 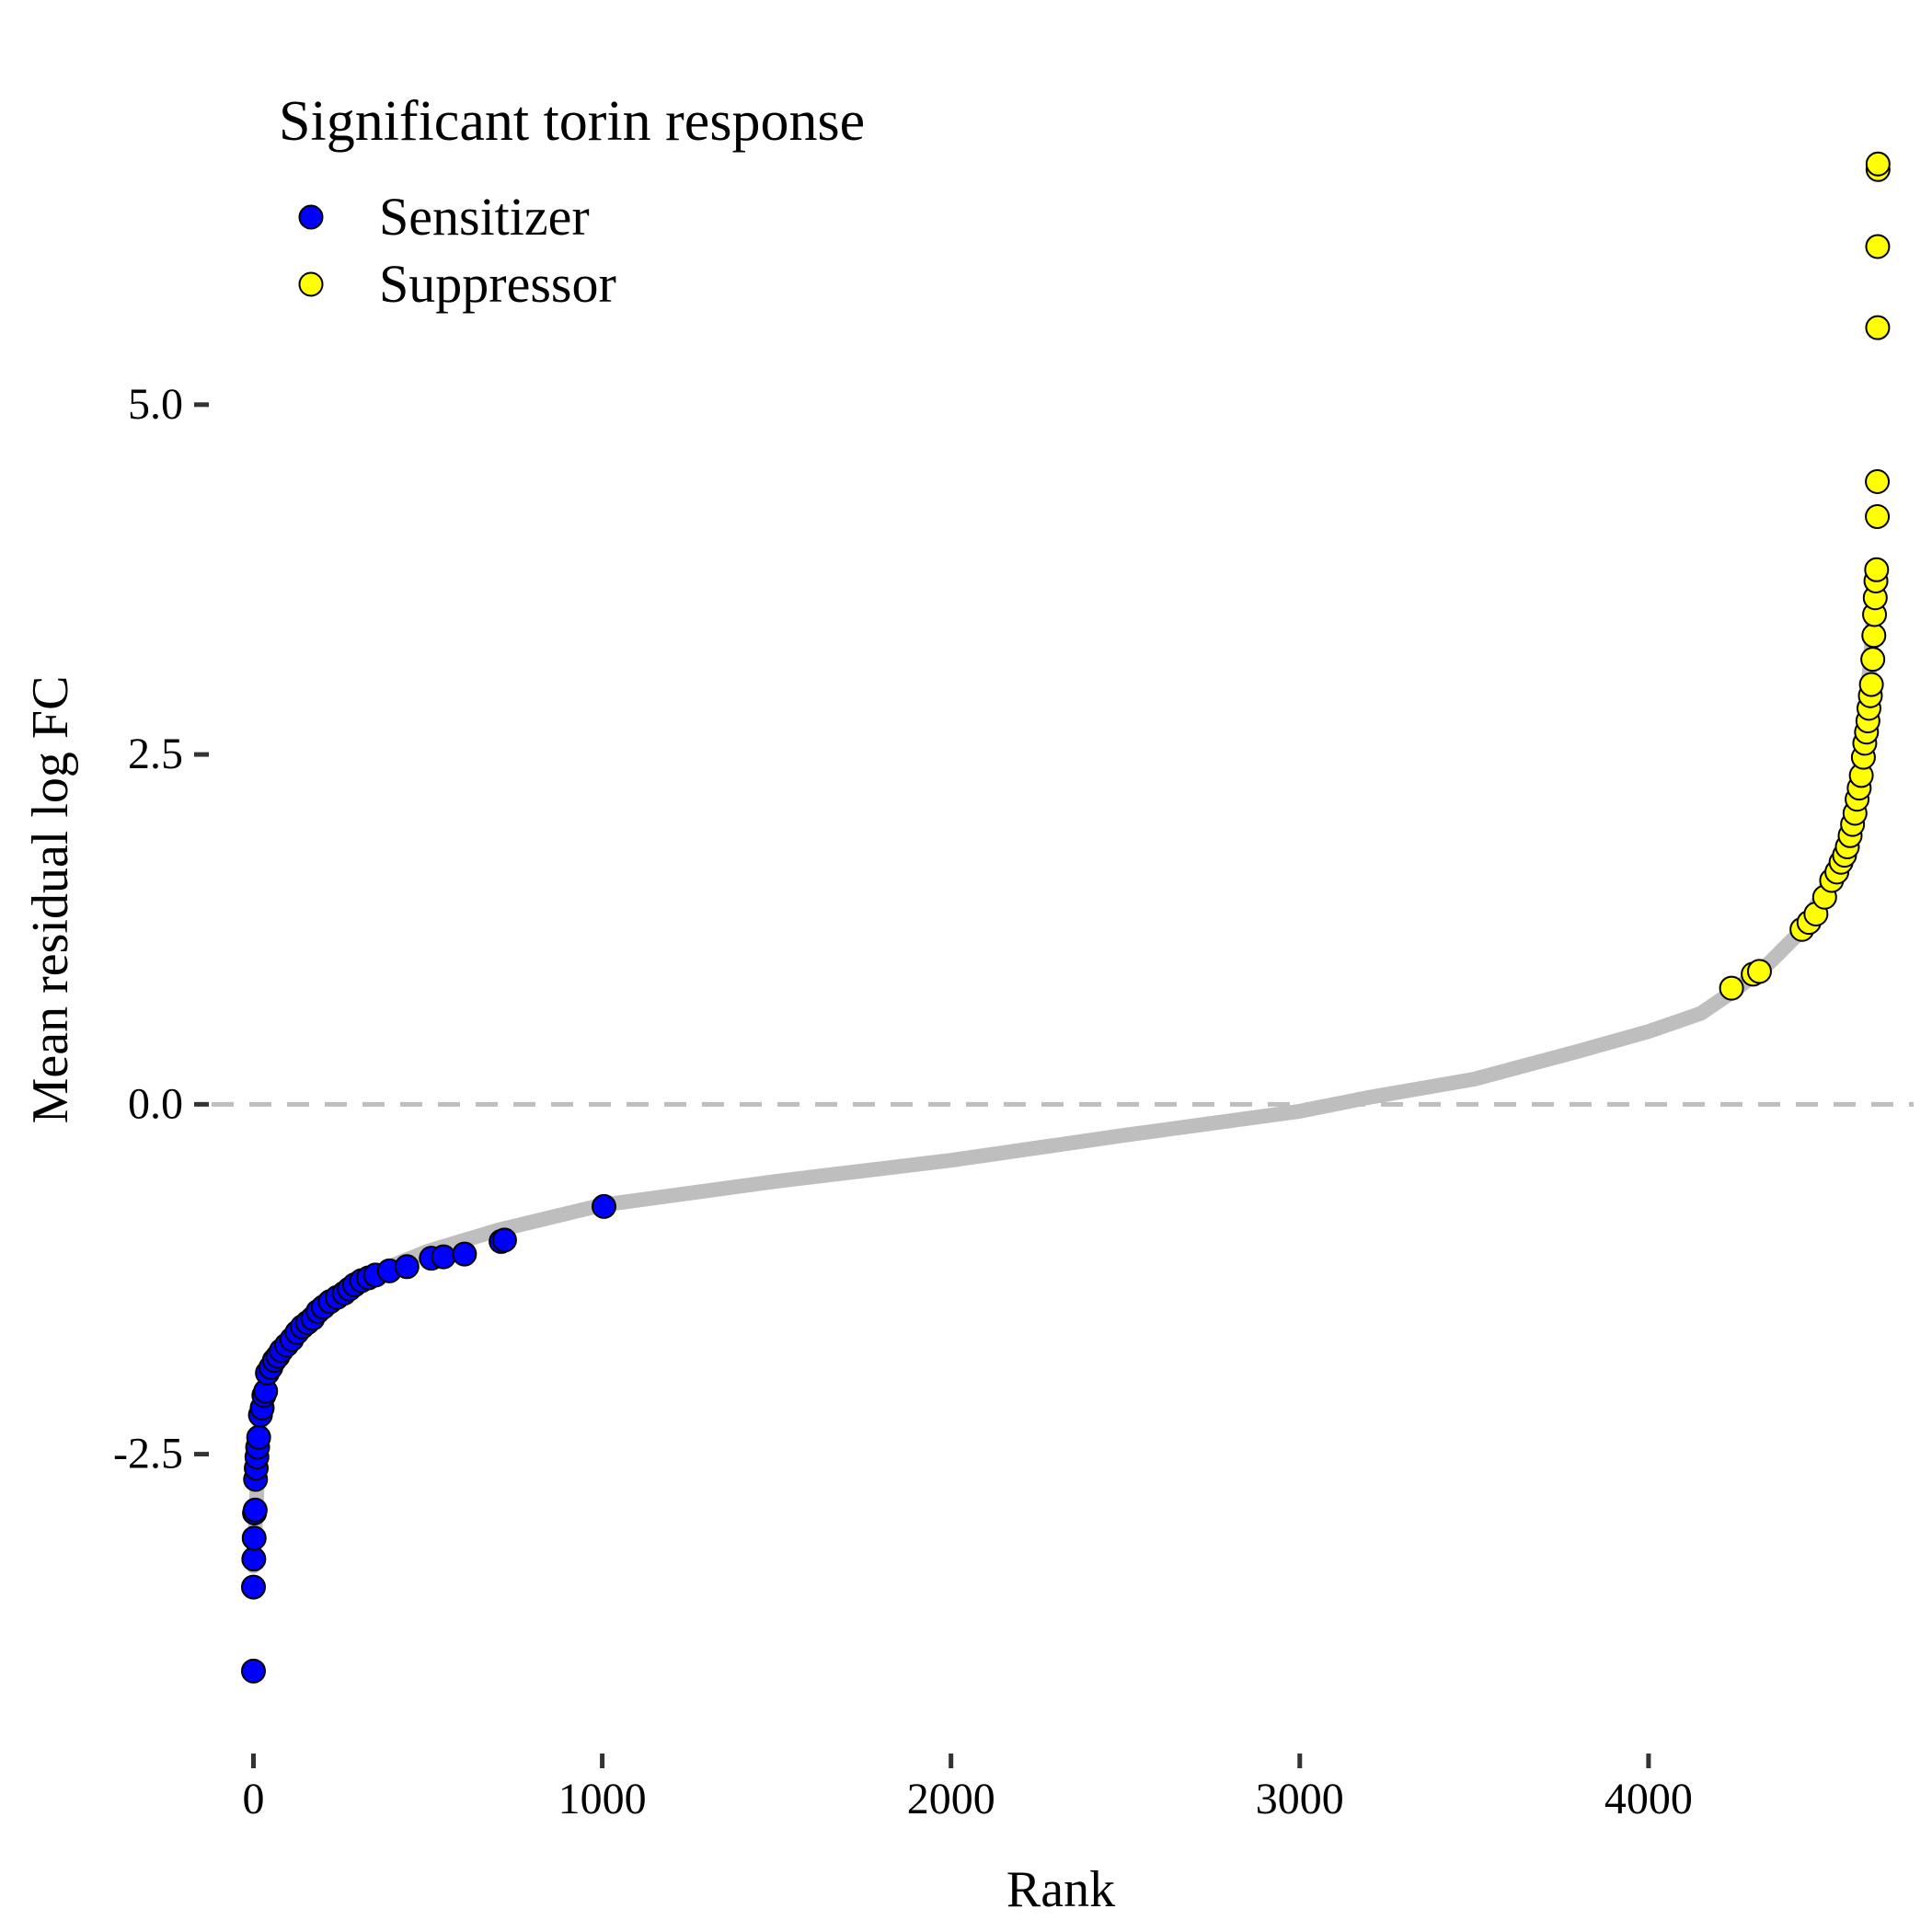 I want to click on legend-title: Significant torin response, so click(x=572, y=121).